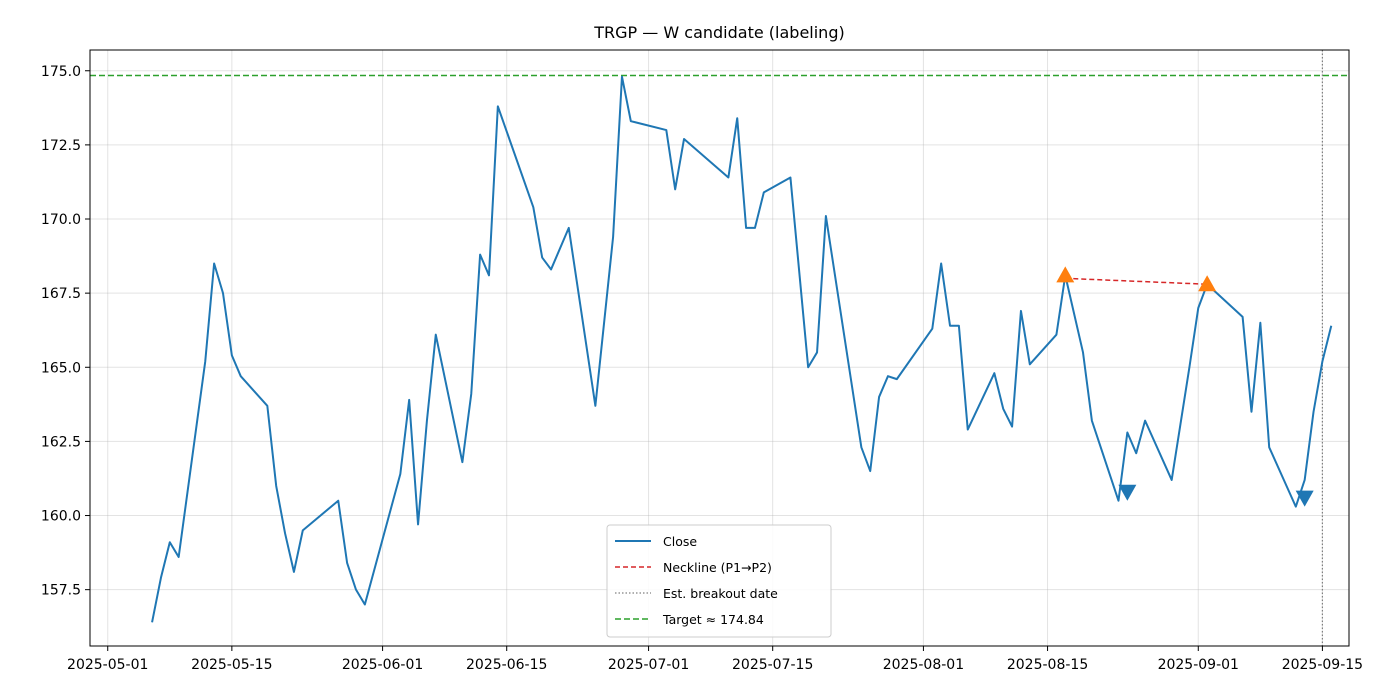 Image resolution: width=1400 pixels, height=700 pixels. I want to click on y-tick-label: 175.0, so click(61, 72).